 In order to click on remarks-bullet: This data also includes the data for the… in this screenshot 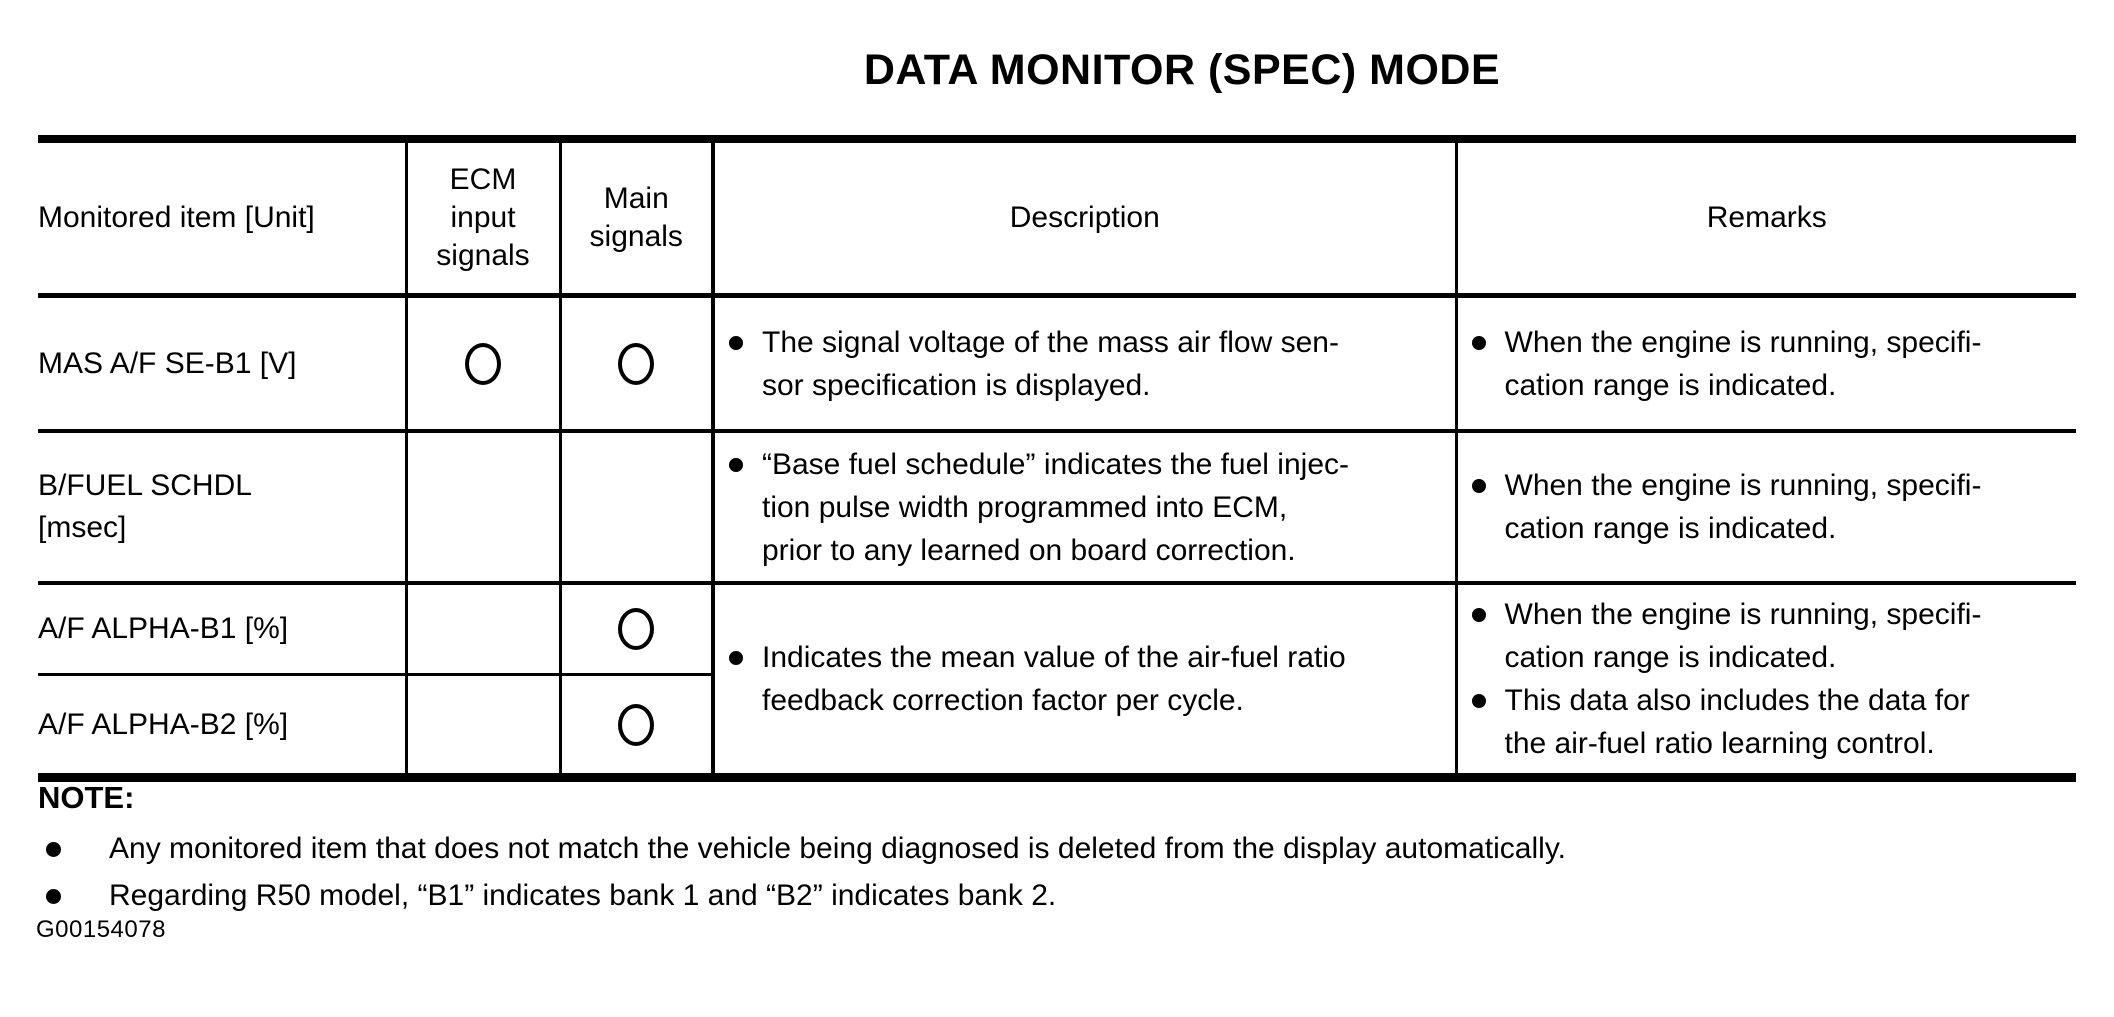, I will do `click(1766, 722)`.